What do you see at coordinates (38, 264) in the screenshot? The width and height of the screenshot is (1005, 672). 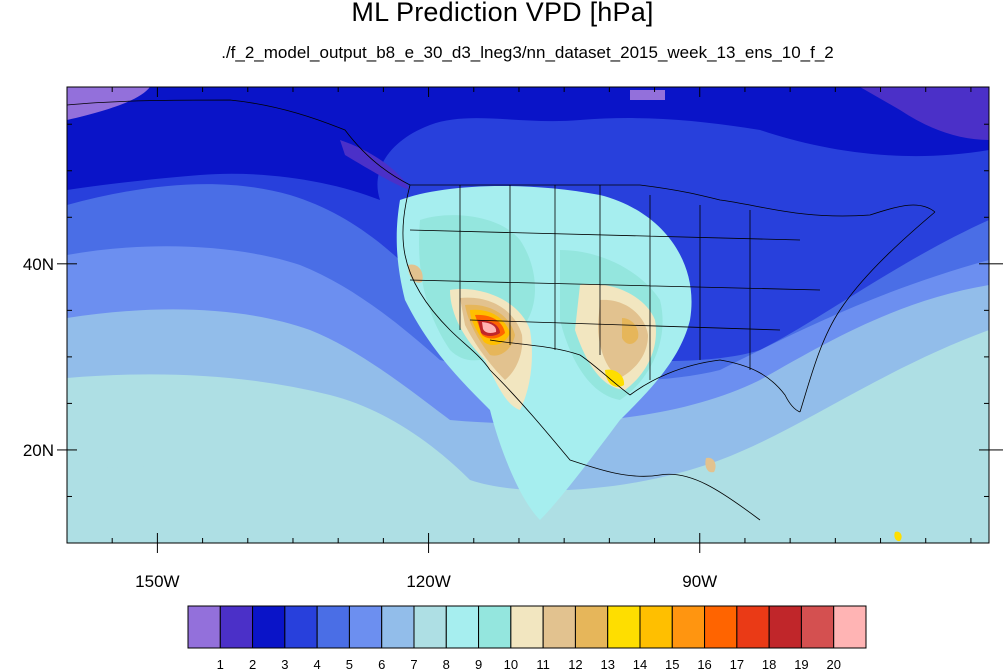 I see `y-tick-label: 40N` at bounding box center [38, 264].